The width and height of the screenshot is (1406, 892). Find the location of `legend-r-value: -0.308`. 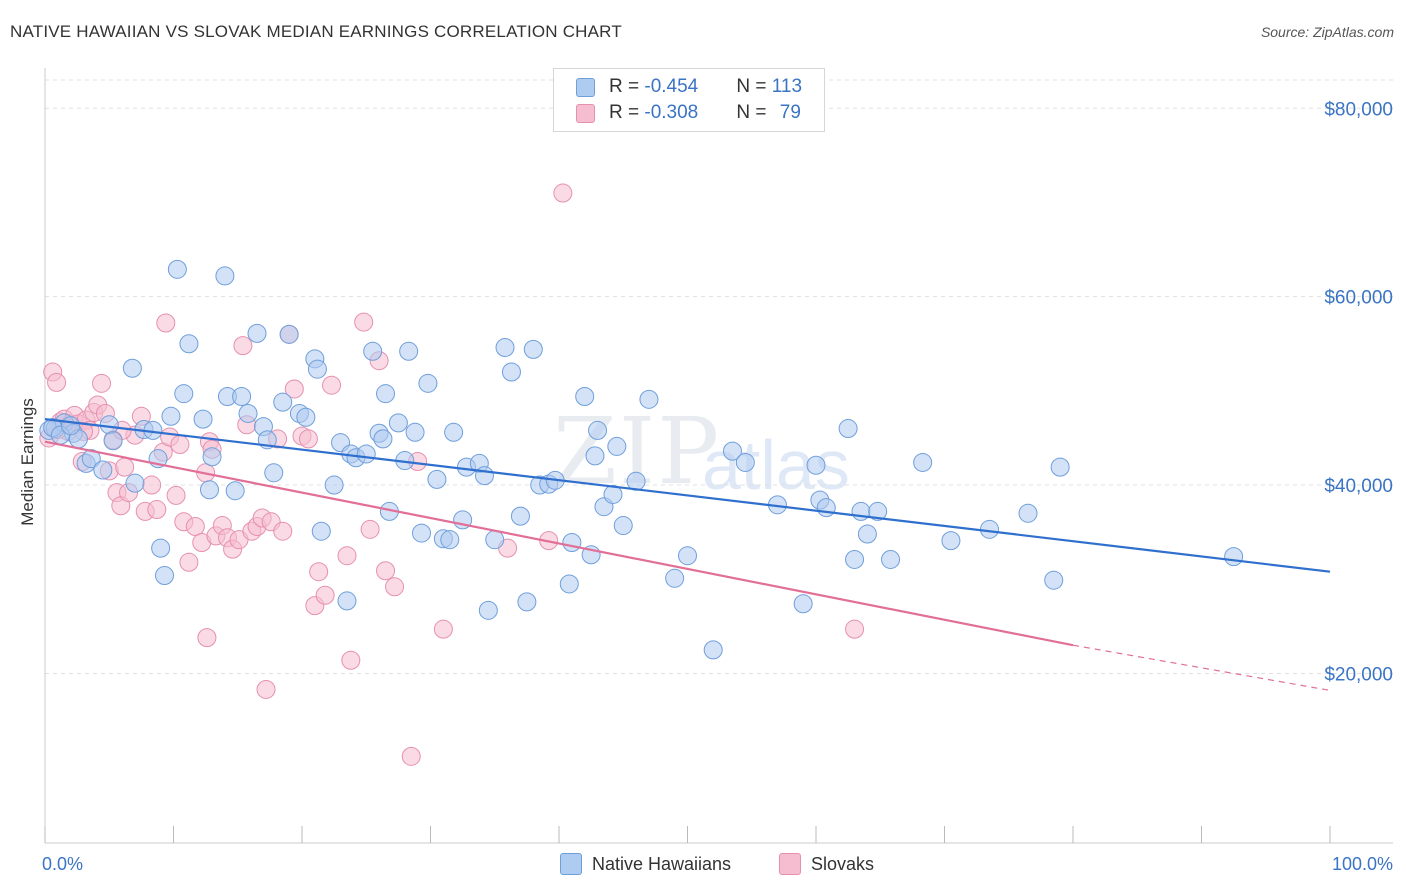

legend-r-value: -0.308 is located at coordinates (671, 112).